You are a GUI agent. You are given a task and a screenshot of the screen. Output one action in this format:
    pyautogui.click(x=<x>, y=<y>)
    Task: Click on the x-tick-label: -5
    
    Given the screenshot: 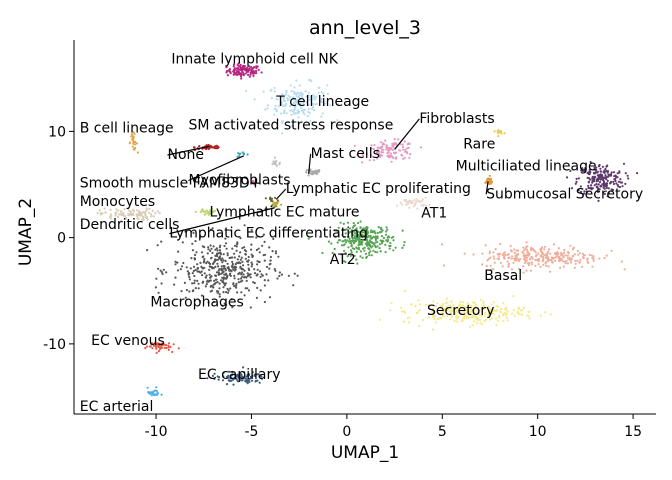 What is the action you would take?
    pyautogui.click(x=251, y=432)
    